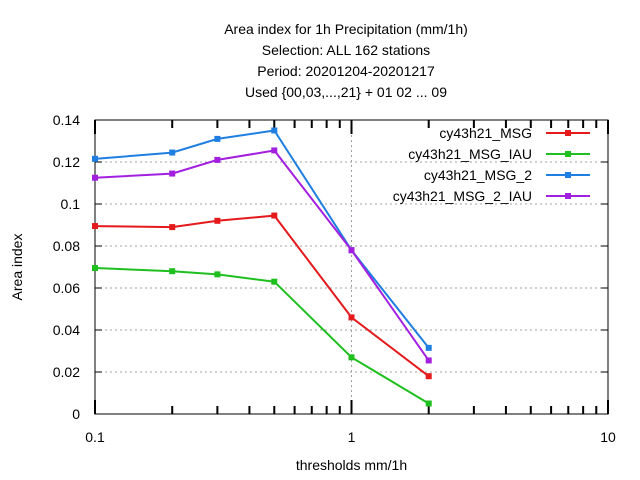 Image resolution: width=640 pixels, height=480 pixels. I want to click on title-line: Area index for 1h Precipitation (mm/1h), so click(346, 29).